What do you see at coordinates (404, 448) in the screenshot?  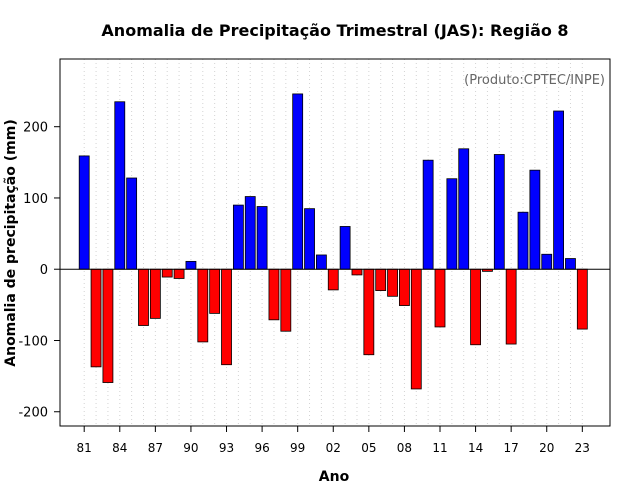 I see `x-tick-label: 08` at bounding box center [404, 448].